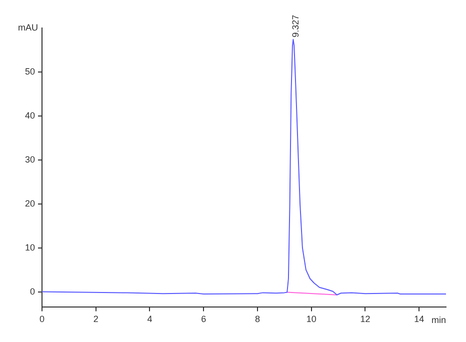 The width and height of the screenshot is (466, 342). Describe the element at coordinates (42, 319) in the screenshot. I see `x-tick-label: 0` at that location.